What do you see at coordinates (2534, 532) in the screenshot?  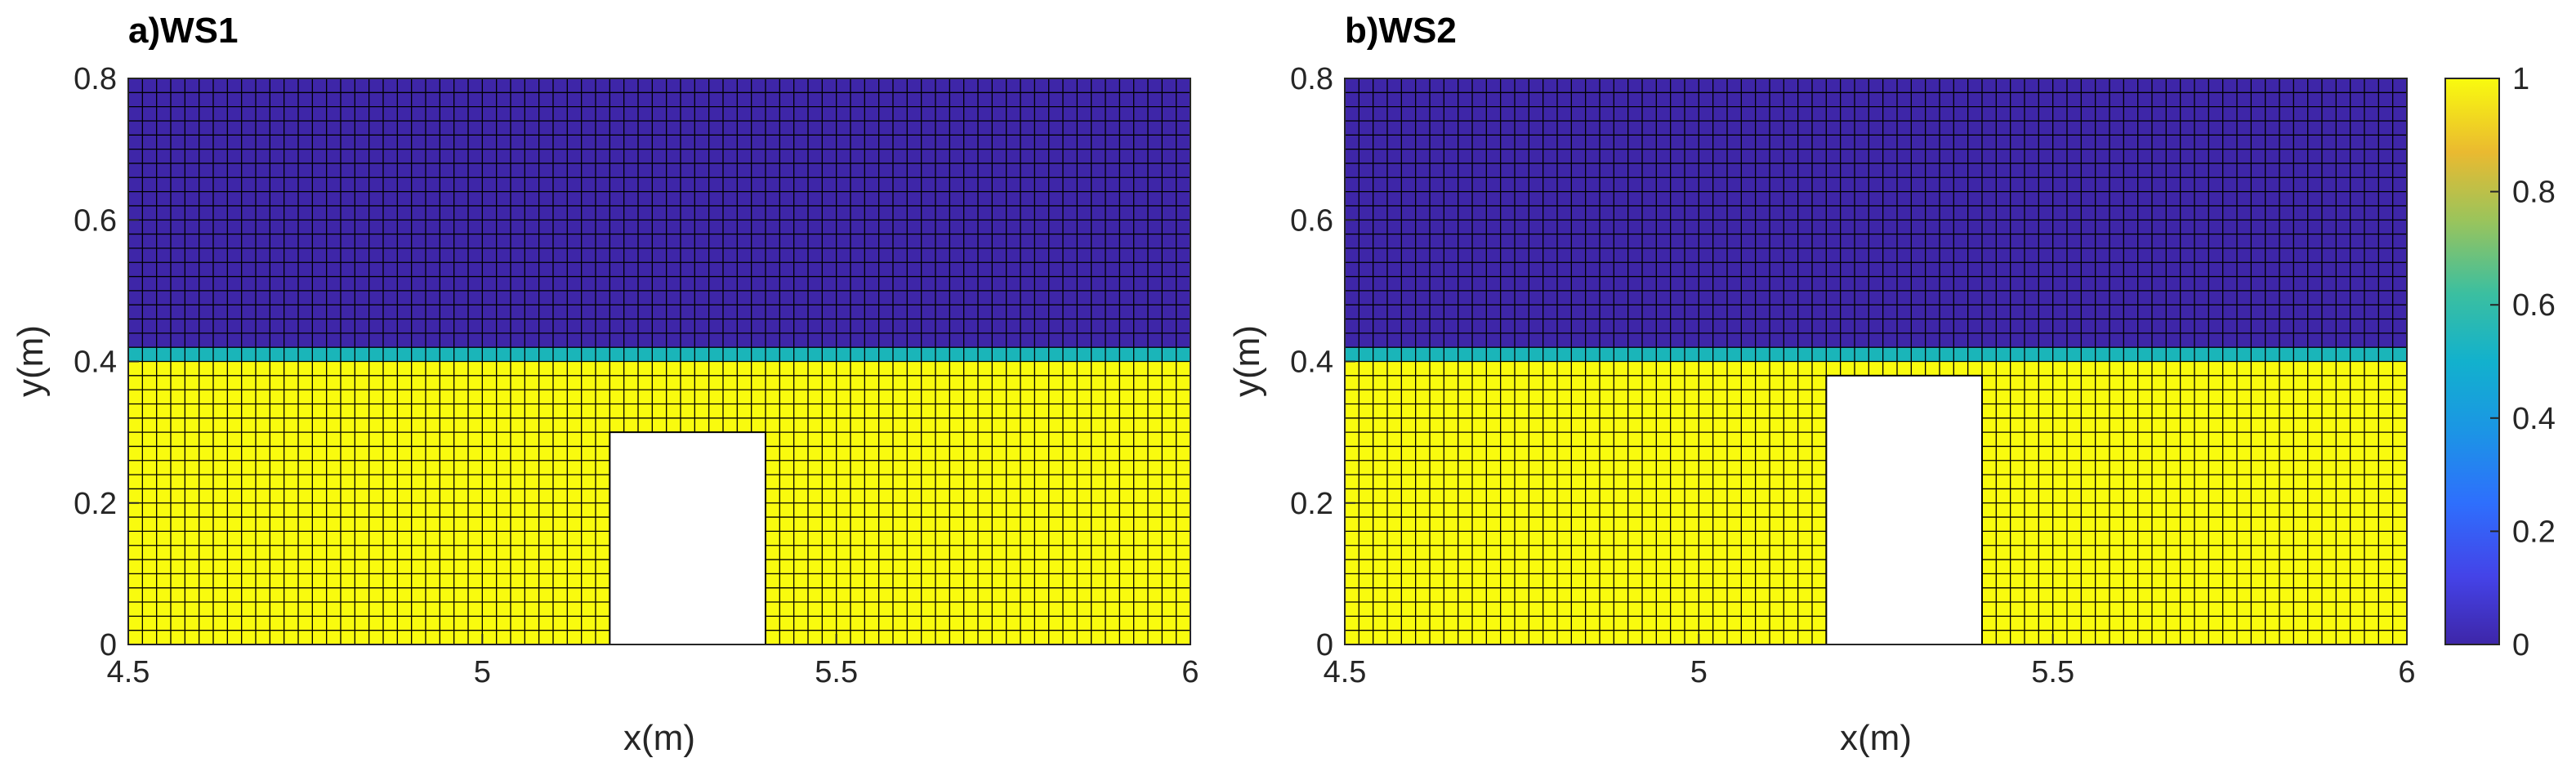 I see `colorbar-tick-label: 0.2` at bounding box center [2534, 532].